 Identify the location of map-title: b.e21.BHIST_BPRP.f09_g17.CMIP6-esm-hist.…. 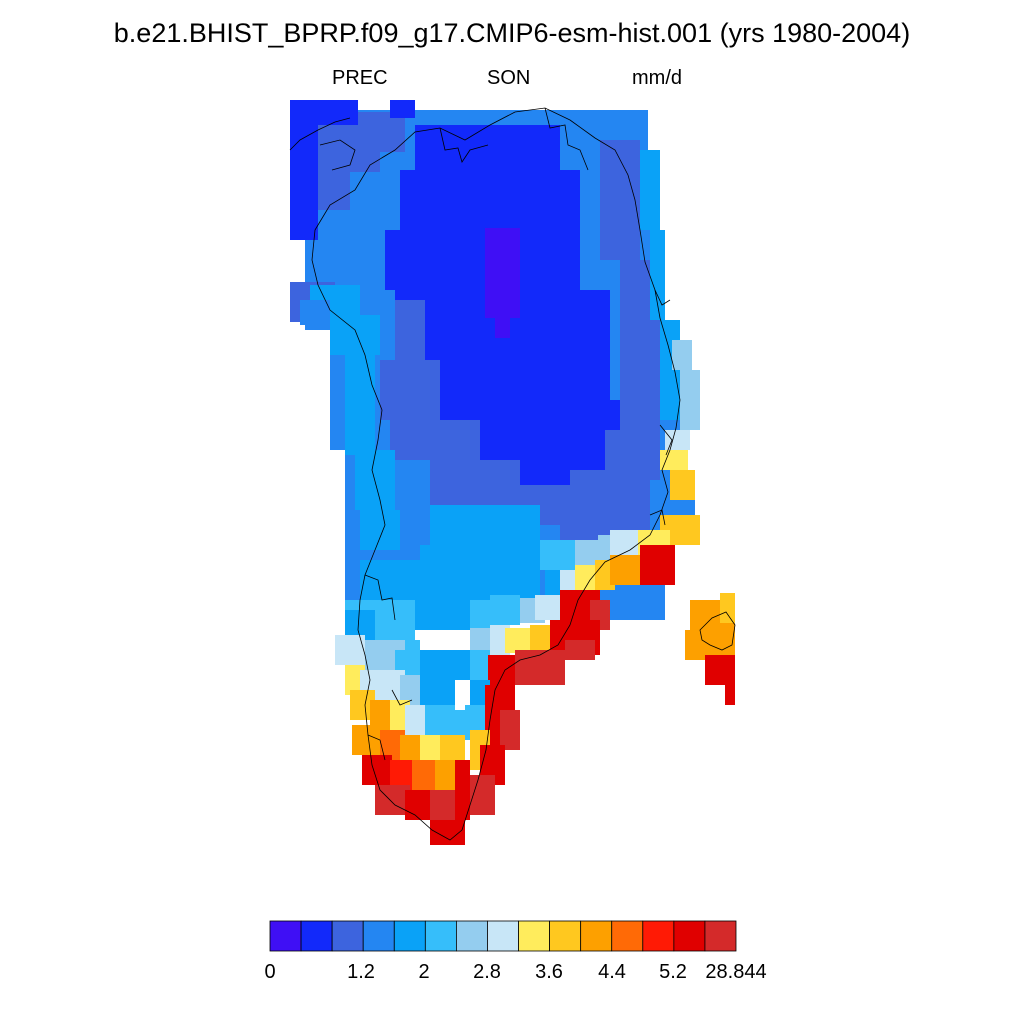
(512, 33).